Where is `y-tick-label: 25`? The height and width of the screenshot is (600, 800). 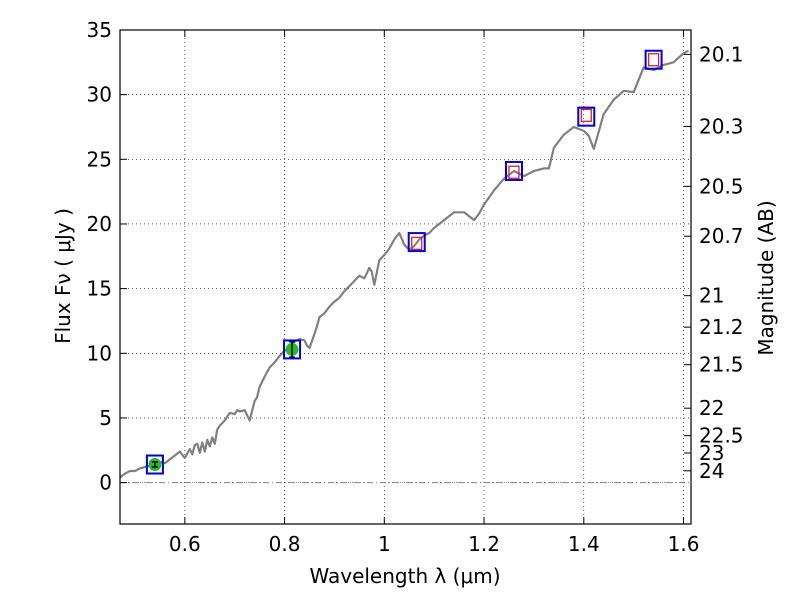
y-tick-label: 25 is located at coordinates (99, 159).